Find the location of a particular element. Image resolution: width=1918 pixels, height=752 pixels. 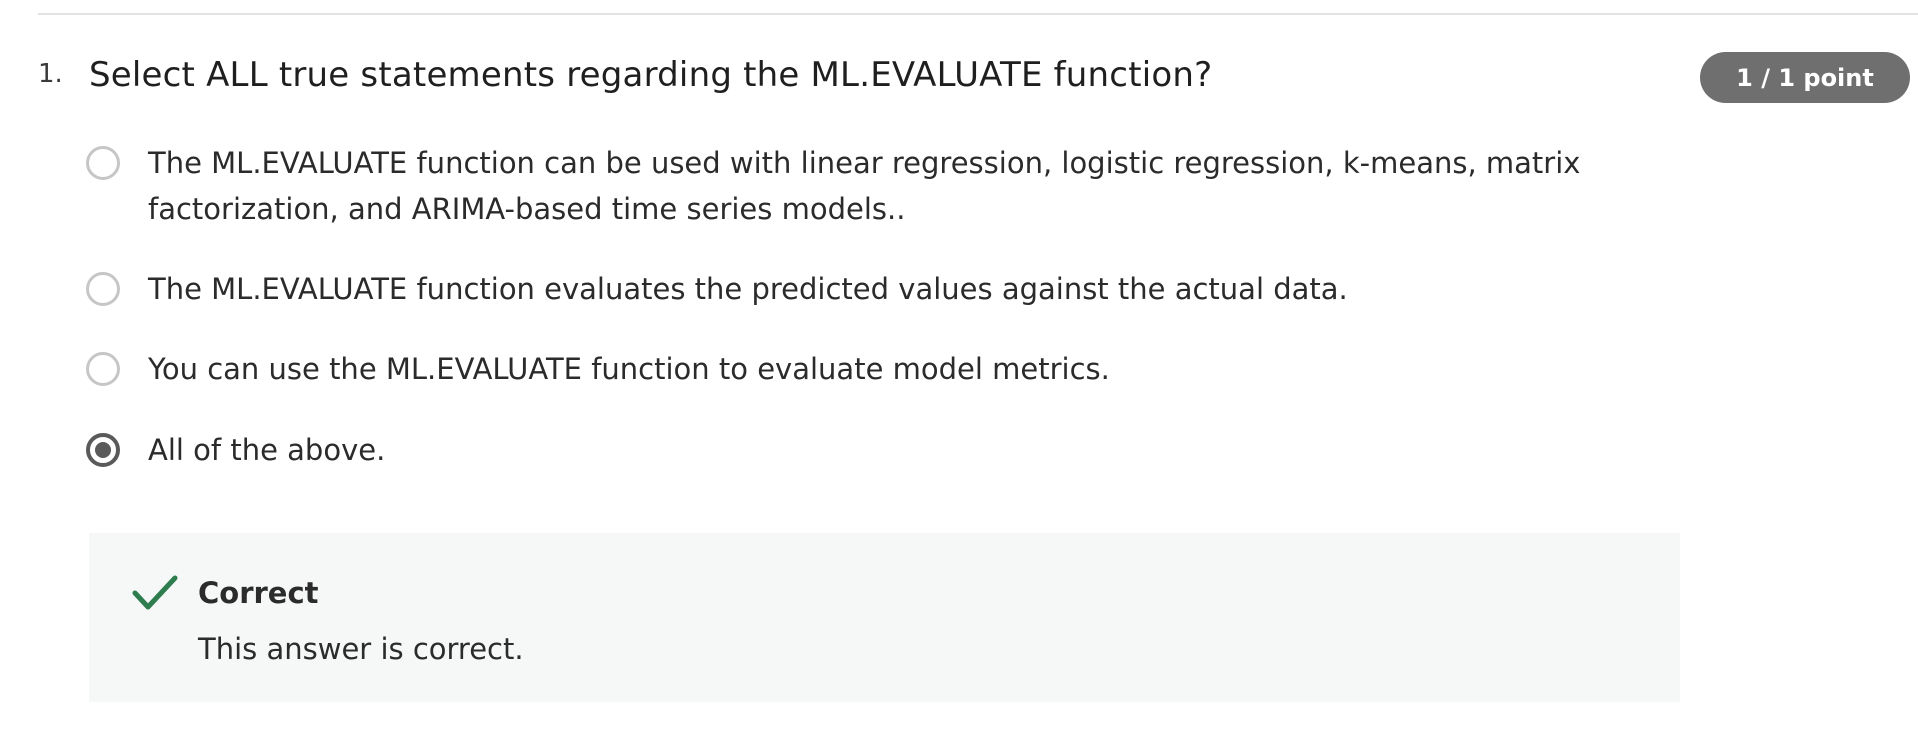

radio-button-selected is located at coordinates (103, 450).